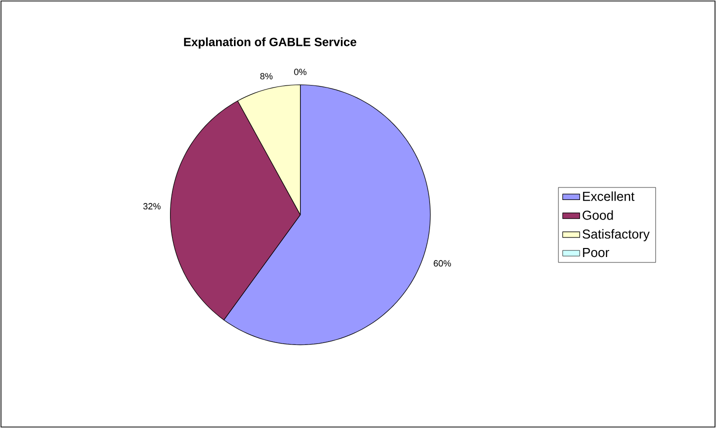  What do you see at coordinates (596, 253) in the screenshot?
I see `legend-label: Poor` at bounding box center [596, 253].